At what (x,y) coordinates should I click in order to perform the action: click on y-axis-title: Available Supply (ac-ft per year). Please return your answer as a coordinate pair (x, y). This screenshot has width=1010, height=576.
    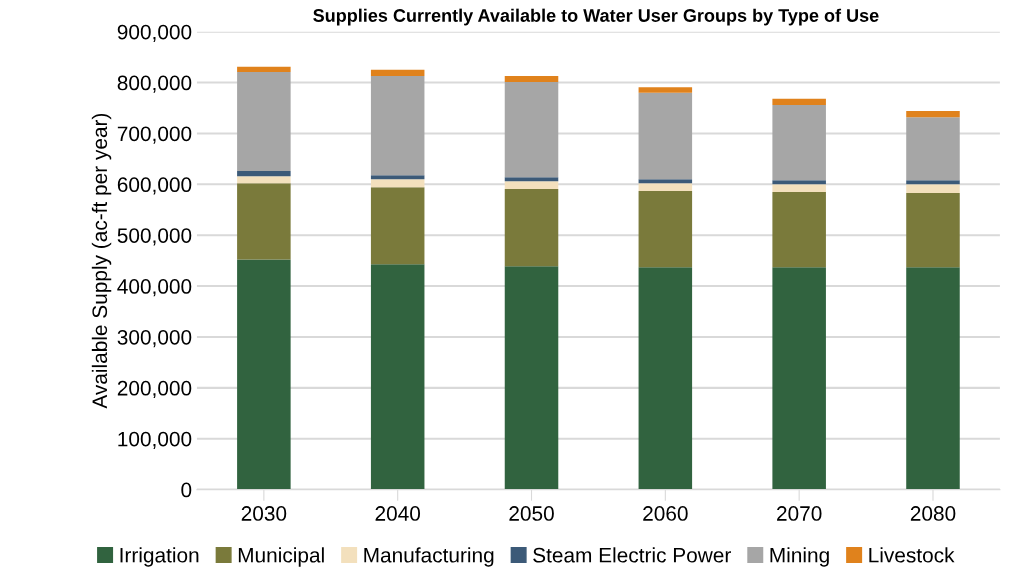
    Looking at the image, I should click on (101, 261).